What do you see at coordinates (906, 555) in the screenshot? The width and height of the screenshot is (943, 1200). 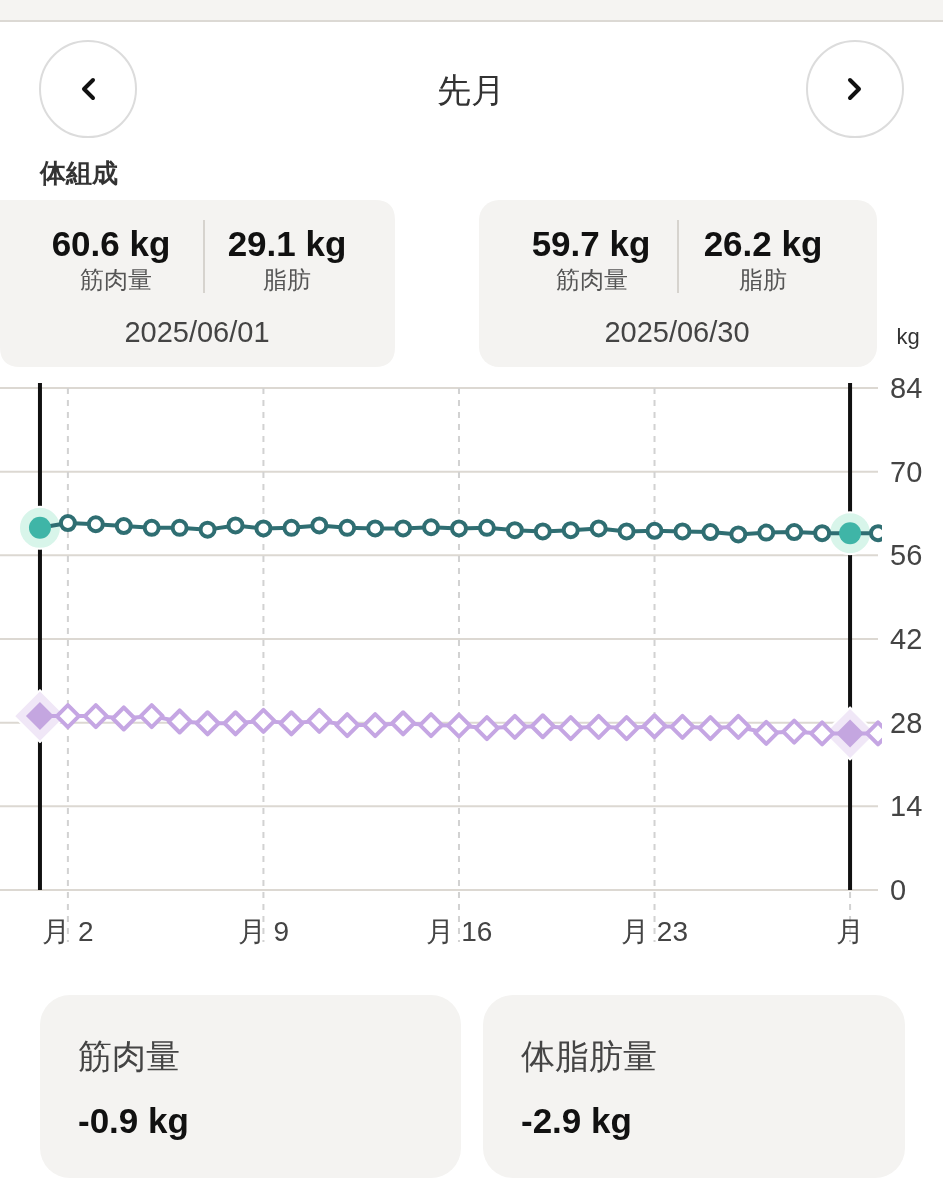 I see `y-tick-label: 56` at bounding box center [906, 555].